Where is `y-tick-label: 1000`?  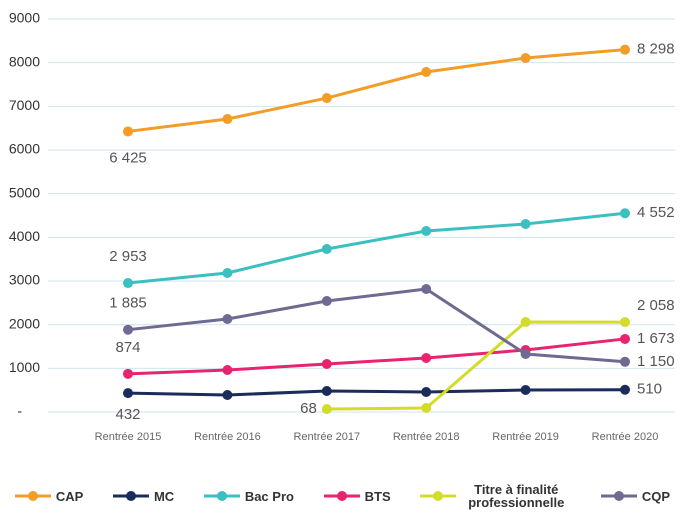
y-tick-label: 1000 is located at coordinates (24, 367).